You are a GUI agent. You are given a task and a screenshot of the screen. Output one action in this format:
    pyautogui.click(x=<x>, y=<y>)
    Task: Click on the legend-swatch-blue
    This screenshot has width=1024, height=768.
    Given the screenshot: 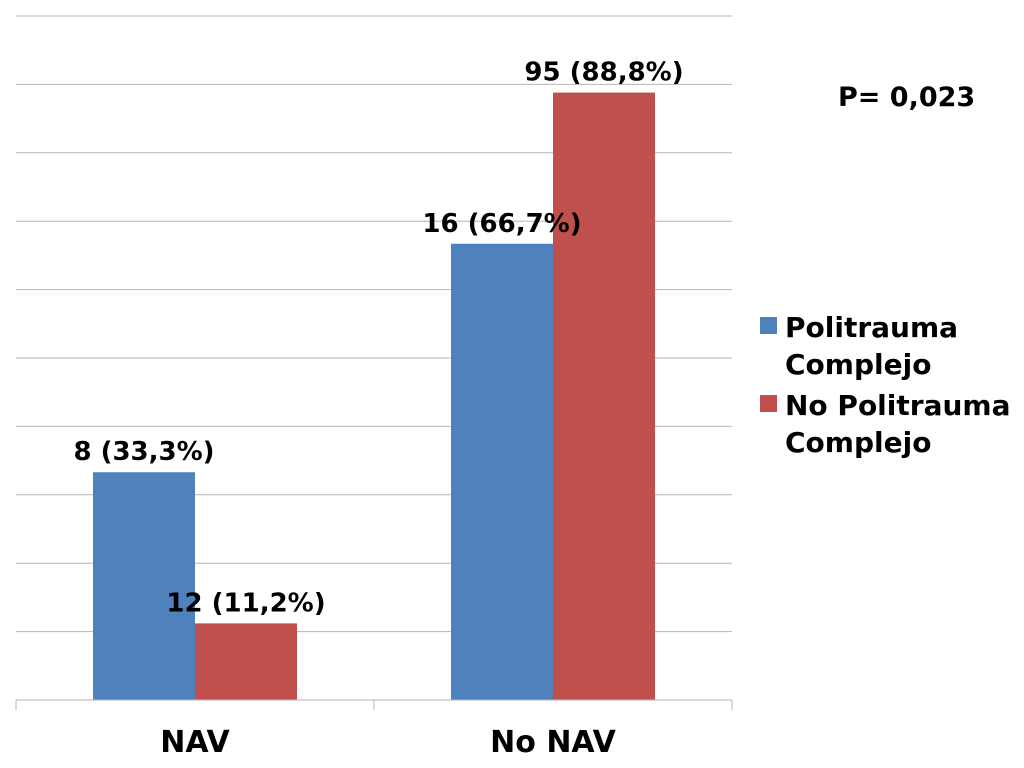 What is the action you would take?
    pyautogui.click(x=768, y=325)
    